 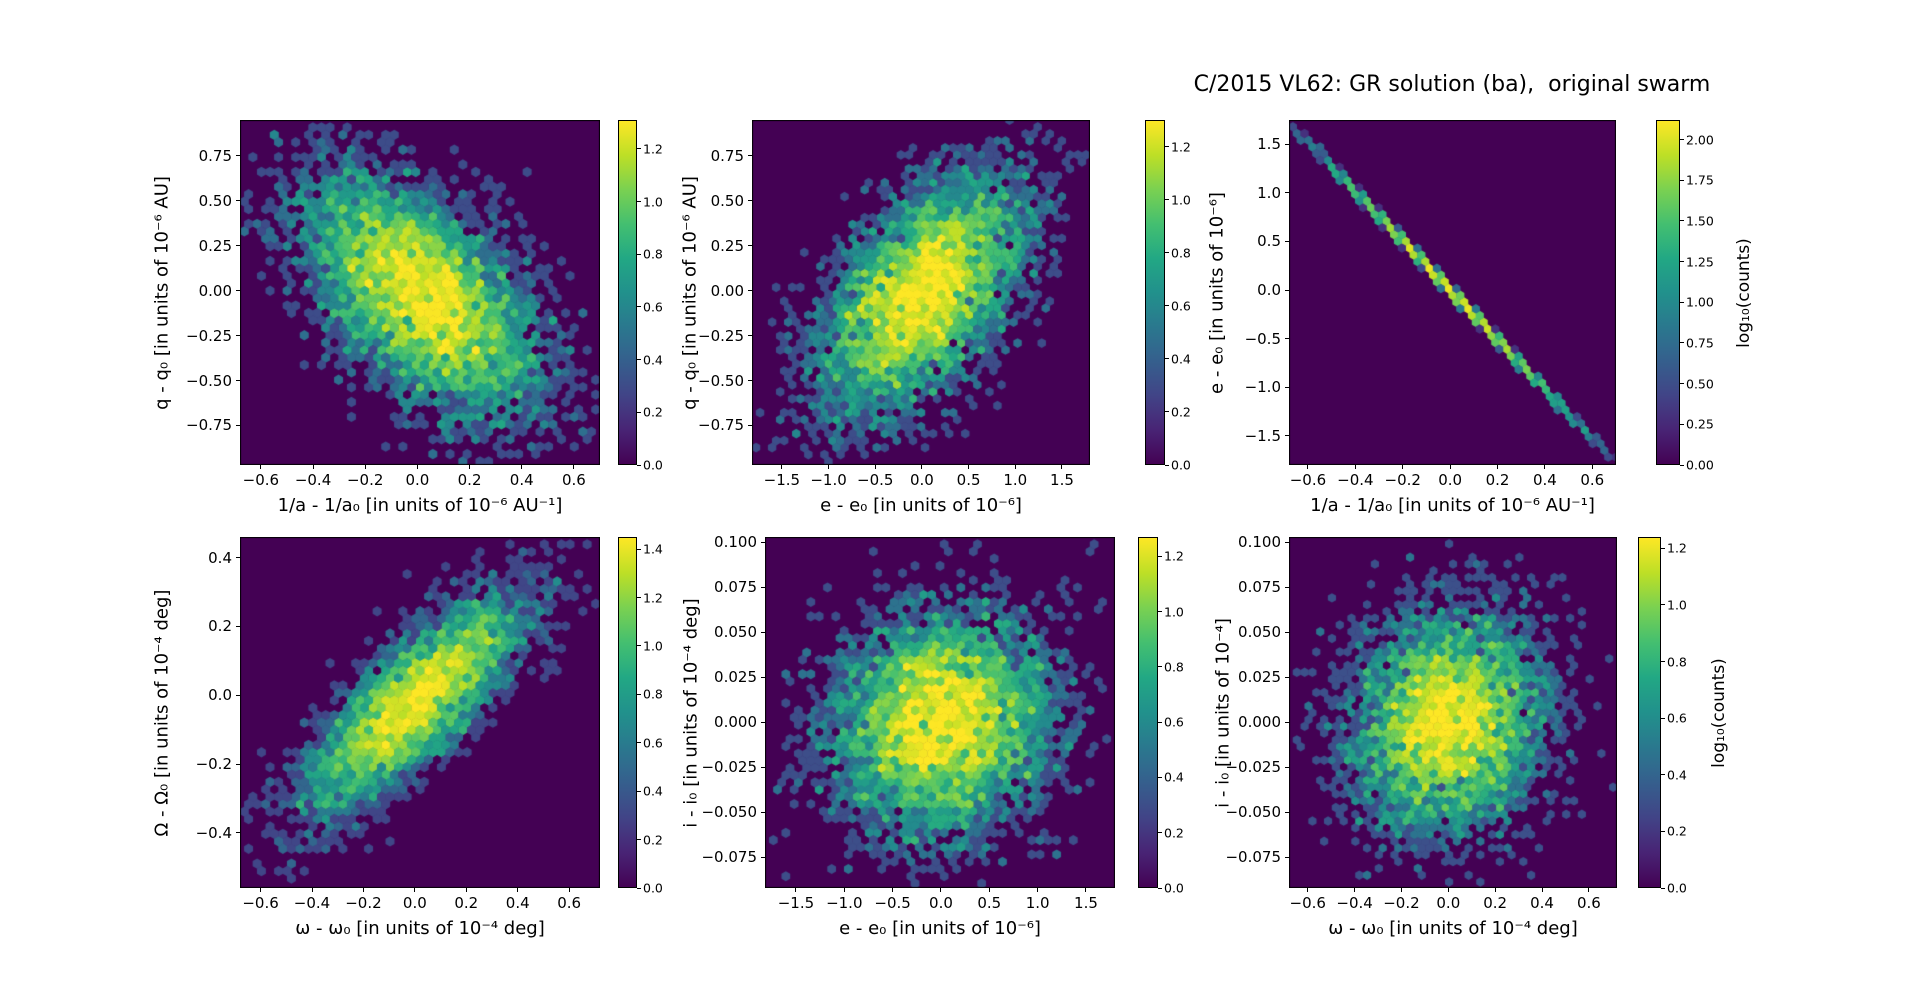 What do you see at coordinates (727, 155) in the screenshot?
I see `y-tick-label: 0.75` at bounding box center [727, 155].